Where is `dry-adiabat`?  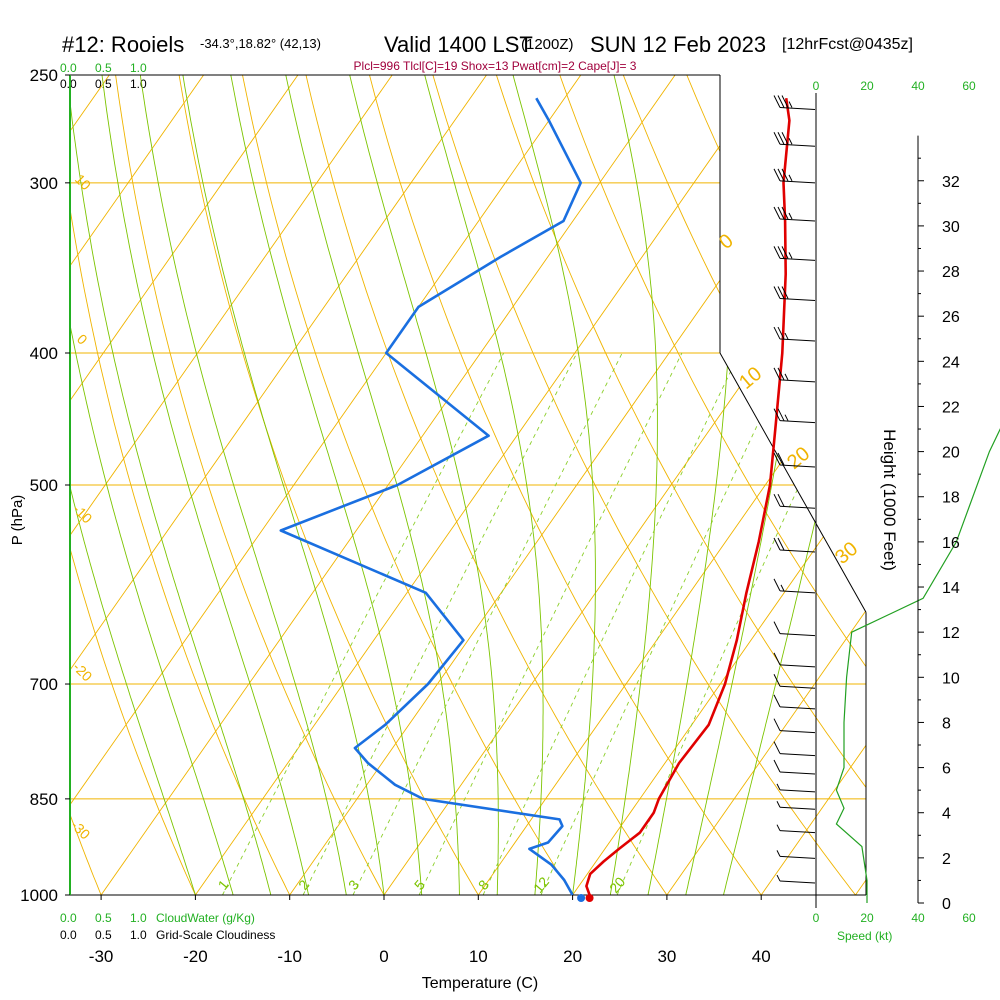
dry-adiabat is located at coordinates (140, 485).